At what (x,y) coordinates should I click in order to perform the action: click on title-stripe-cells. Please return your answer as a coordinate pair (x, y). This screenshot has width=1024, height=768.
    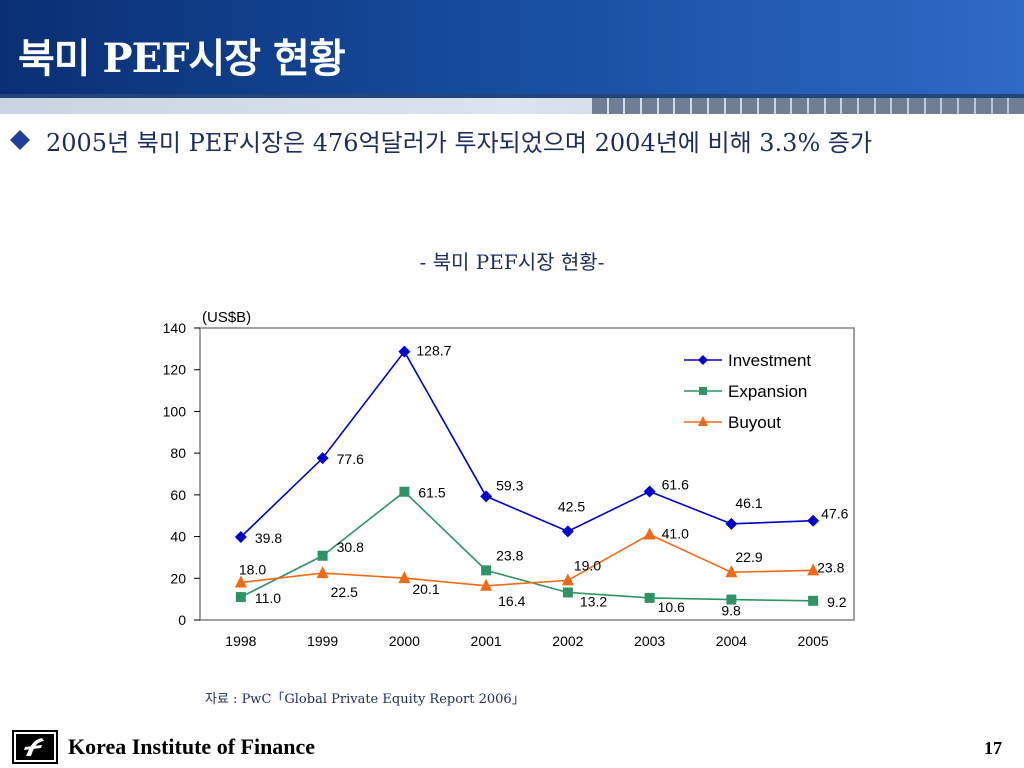
    Looking at the image, I should click on (807, 106).